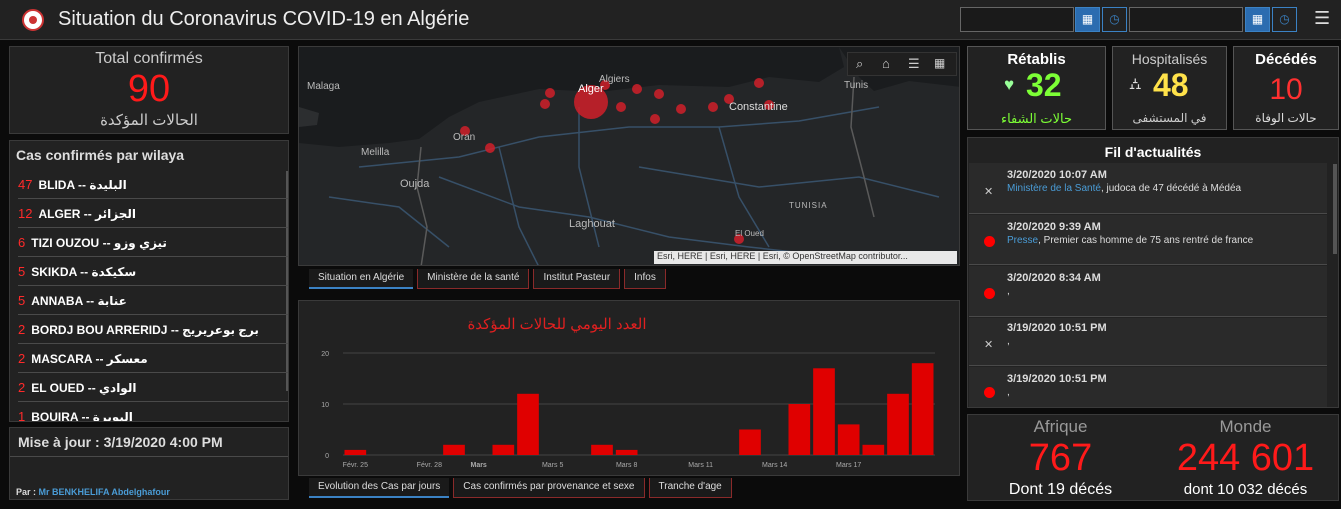 This screenshot has width=1341, height=509. I want to click on recovered-label: حالات الشفاء, so click(1036, 118).